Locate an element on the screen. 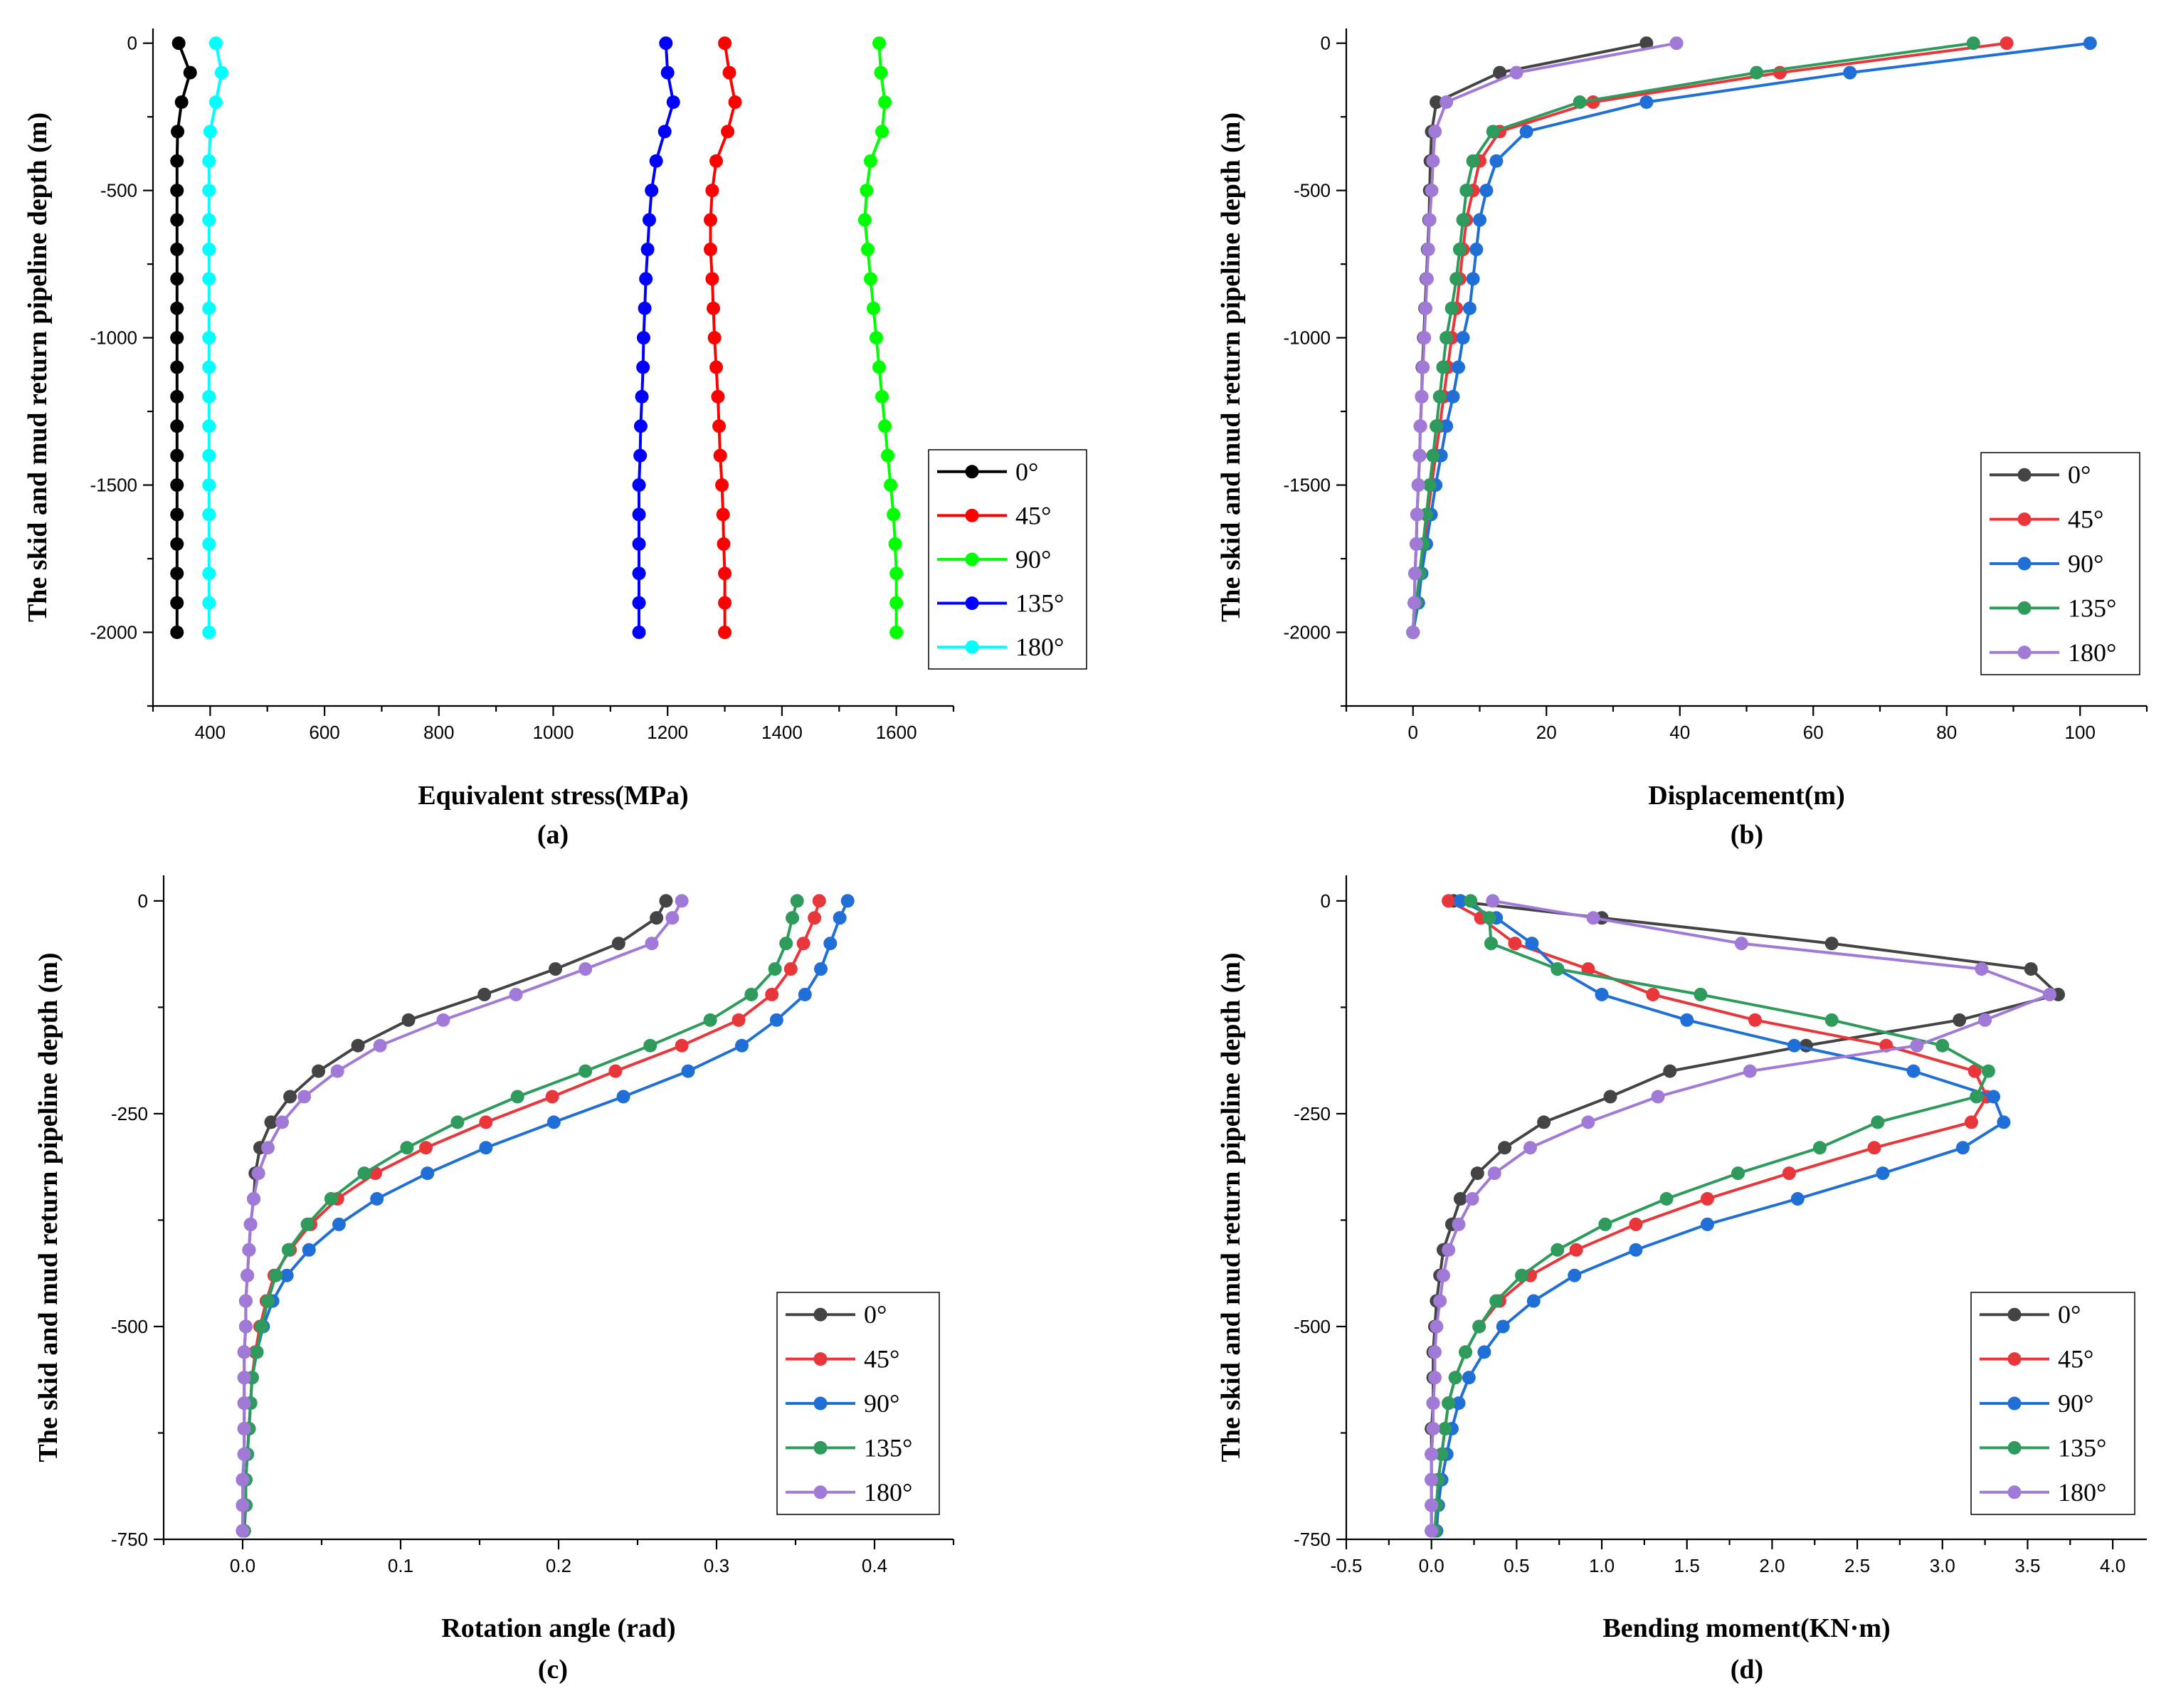 The image size is (2171, 1708). legend-label: 90° is located at coordinates (882, 1403).